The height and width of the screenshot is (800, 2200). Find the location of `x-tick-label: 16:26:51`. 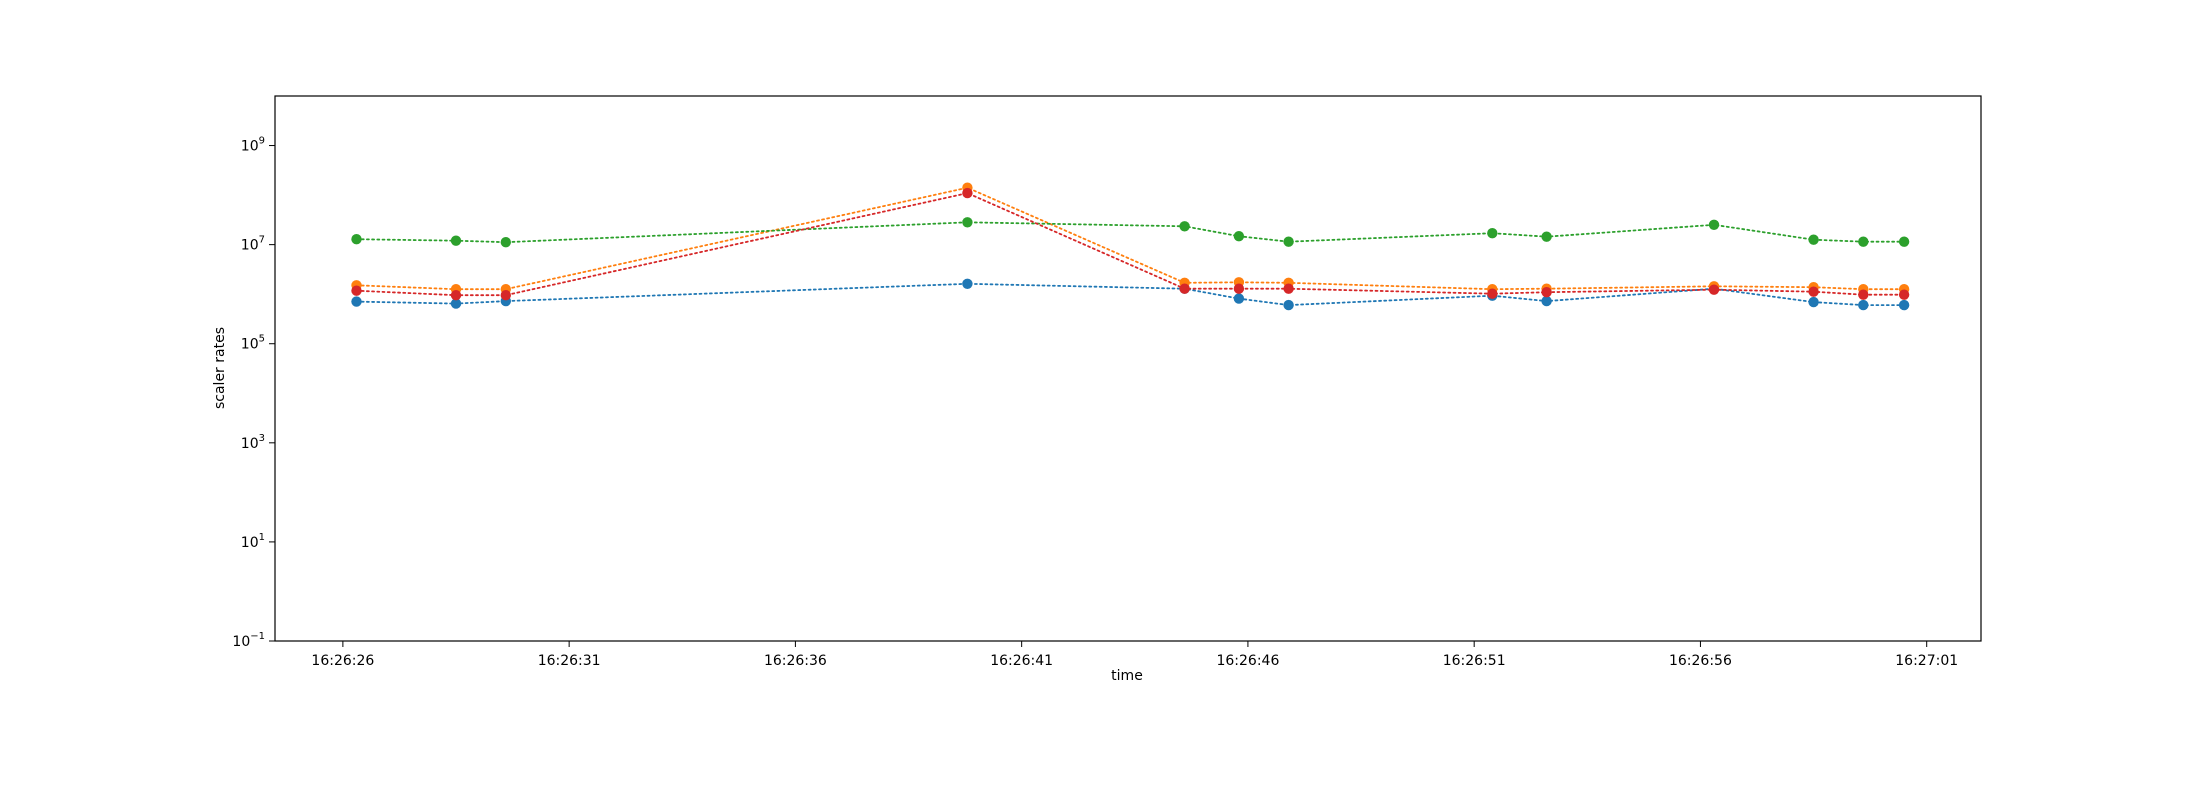

x-tick-label: 16:26:51 is located at coordinates (1474, 661).